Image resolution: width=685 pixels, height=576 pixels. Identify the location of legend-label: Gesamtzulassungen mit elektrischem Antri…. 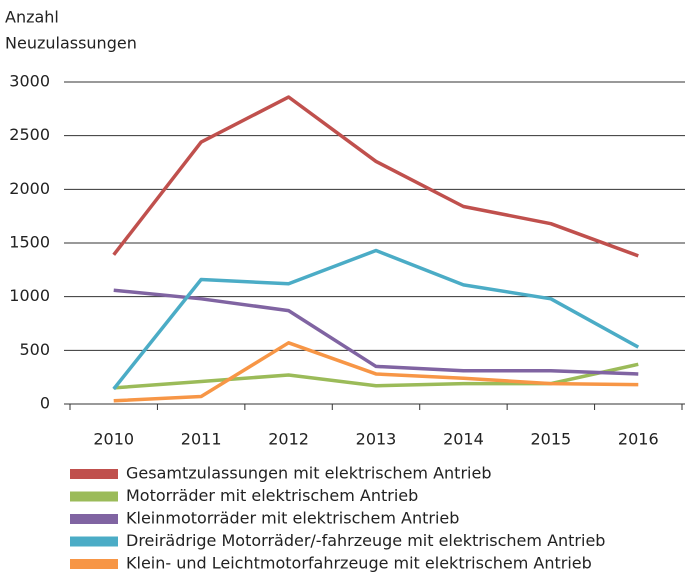
(308, 473).